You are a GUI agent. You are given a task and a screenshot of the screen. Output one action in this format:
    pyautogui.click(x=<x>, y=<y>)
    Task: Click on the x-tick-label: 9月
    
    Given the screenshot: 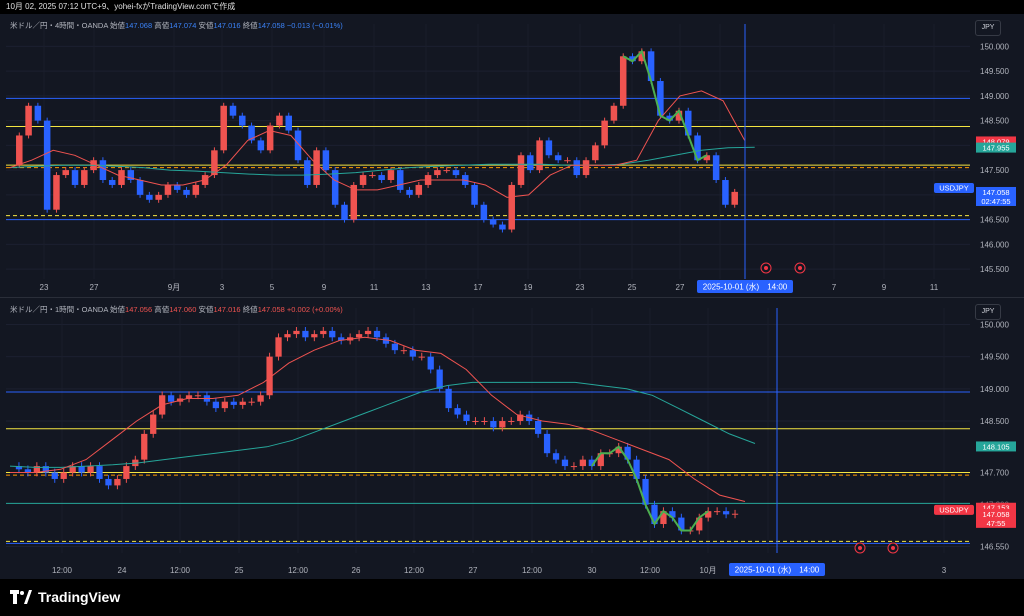 What is the action you would take?
    pyautogui.click(x=174, y=287)
    